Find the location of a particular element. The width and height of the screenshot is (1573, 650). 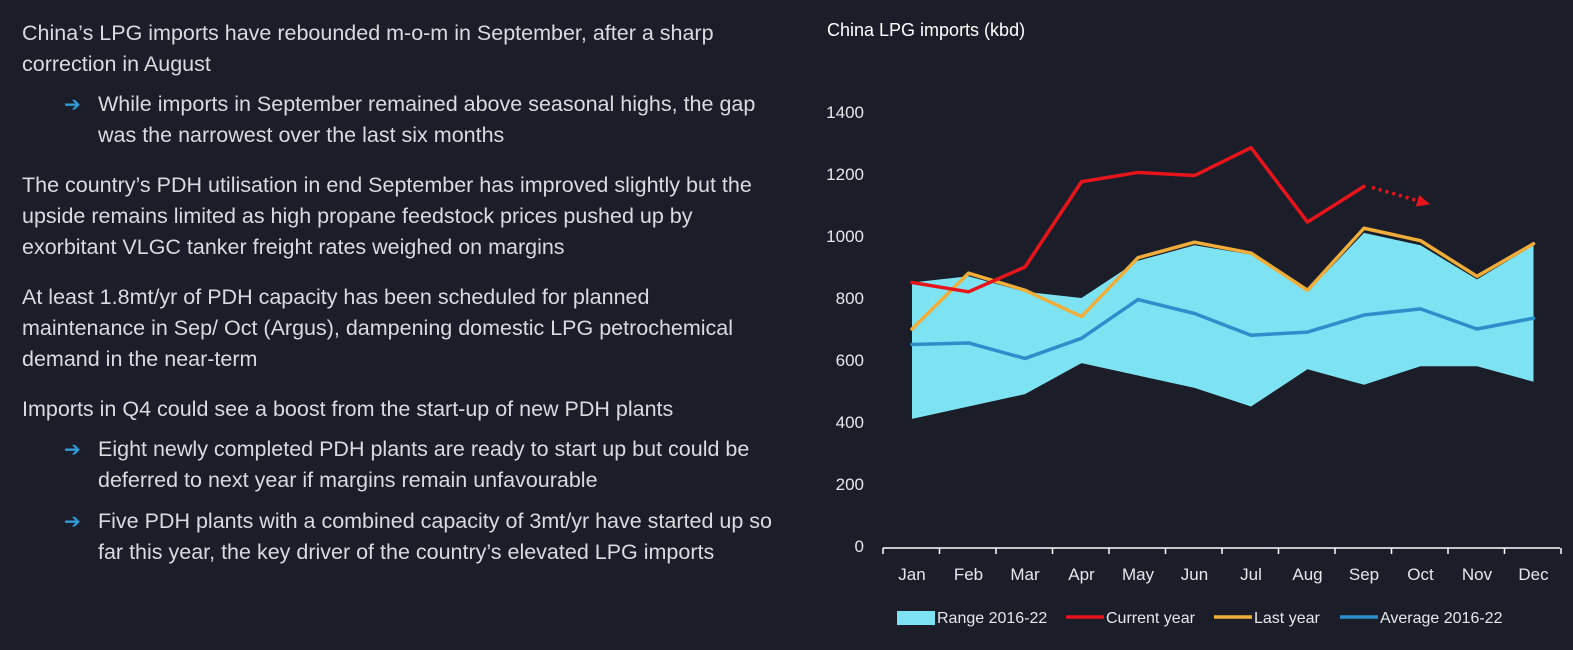

average-line is located at coordinates (1223, 329).